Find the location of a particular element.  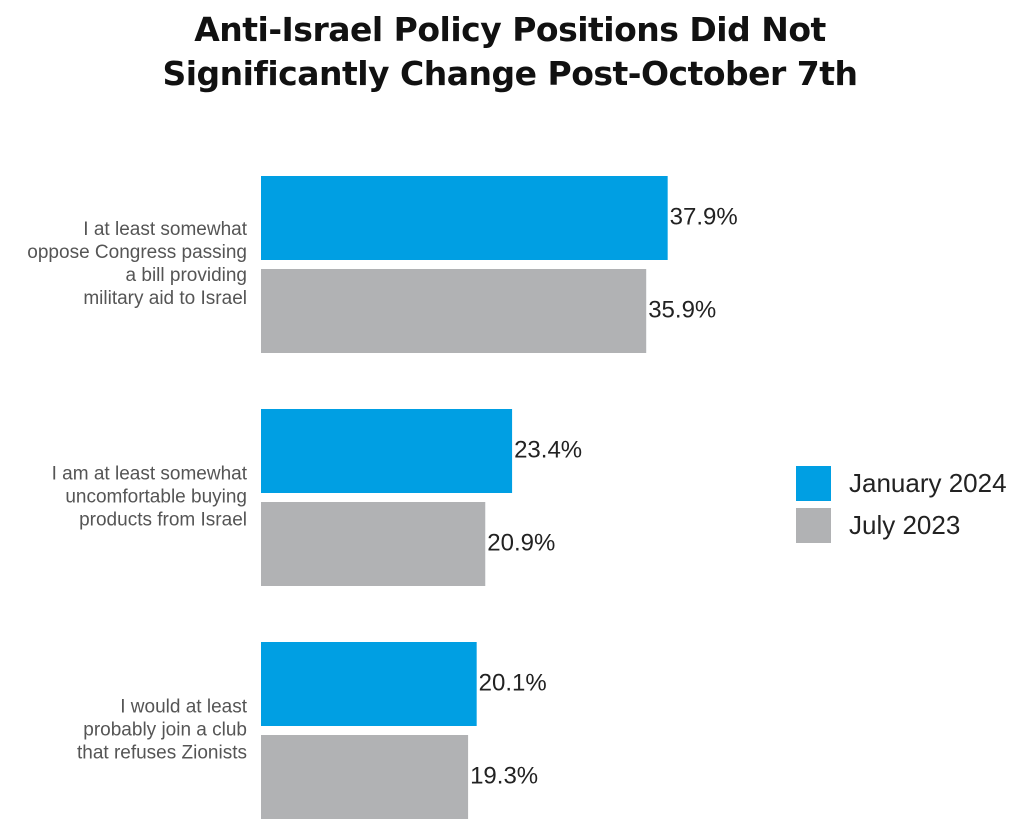

category-label-1-line-3: a bill providing is located at coordinates (186, 275).